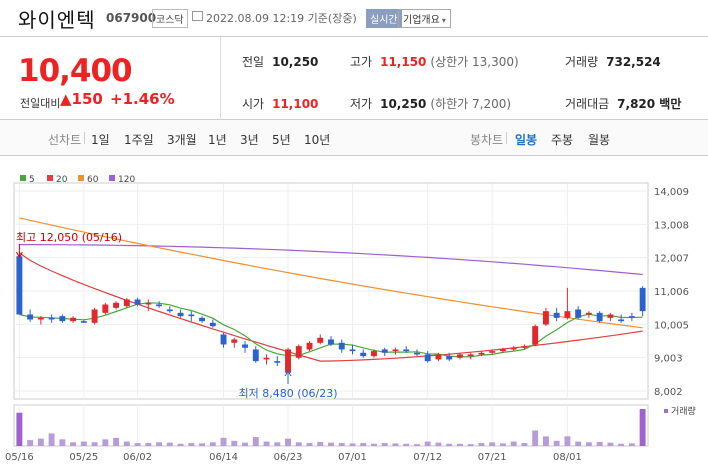 The width and height of the screenshot is (708, 472). What do you see at coordinates (668, 359) in the screenshot?
I see `y-tick-label: 9,003` at bounding box center [668, 359].